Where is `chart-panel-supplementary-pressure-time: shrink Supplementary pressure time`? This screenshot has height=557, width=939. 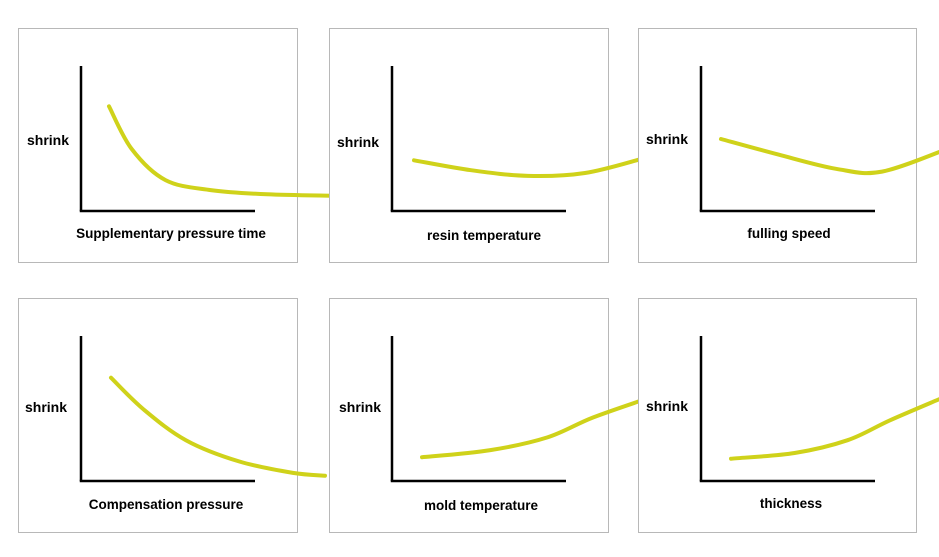
chart-panel-supplementary-pressure-time: shrink Supplementary pressure time is located at coordinates (177, 145).